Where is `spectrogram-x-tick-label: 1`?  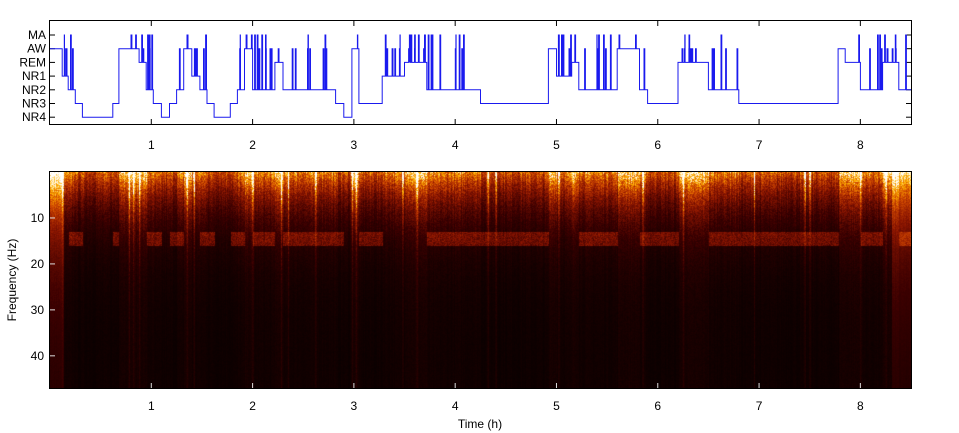 spectrogram-x-tick-label: 1 is located at coordinates (151, 406).